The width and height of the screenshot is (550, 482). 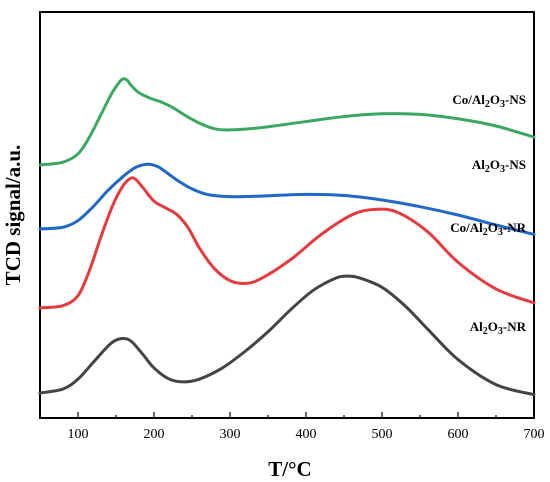 I want to click on series-label-1: Co/Al2O3-NS, so click(x=489, y=101).